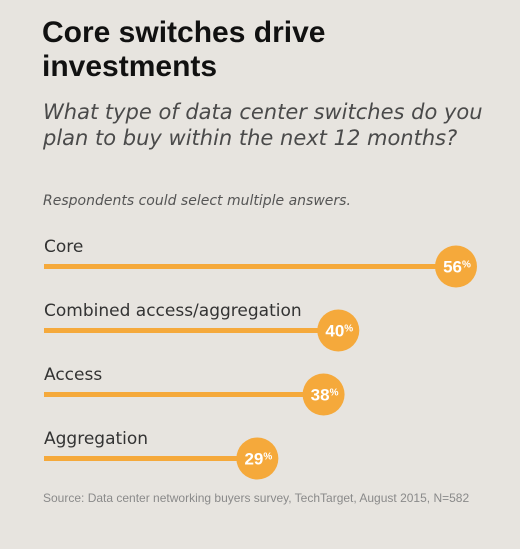  What do you see at coordinates (173, 311) in the screenshot?
I see `category-label: Combined access/aggregation` at bounding box center [173, 311].